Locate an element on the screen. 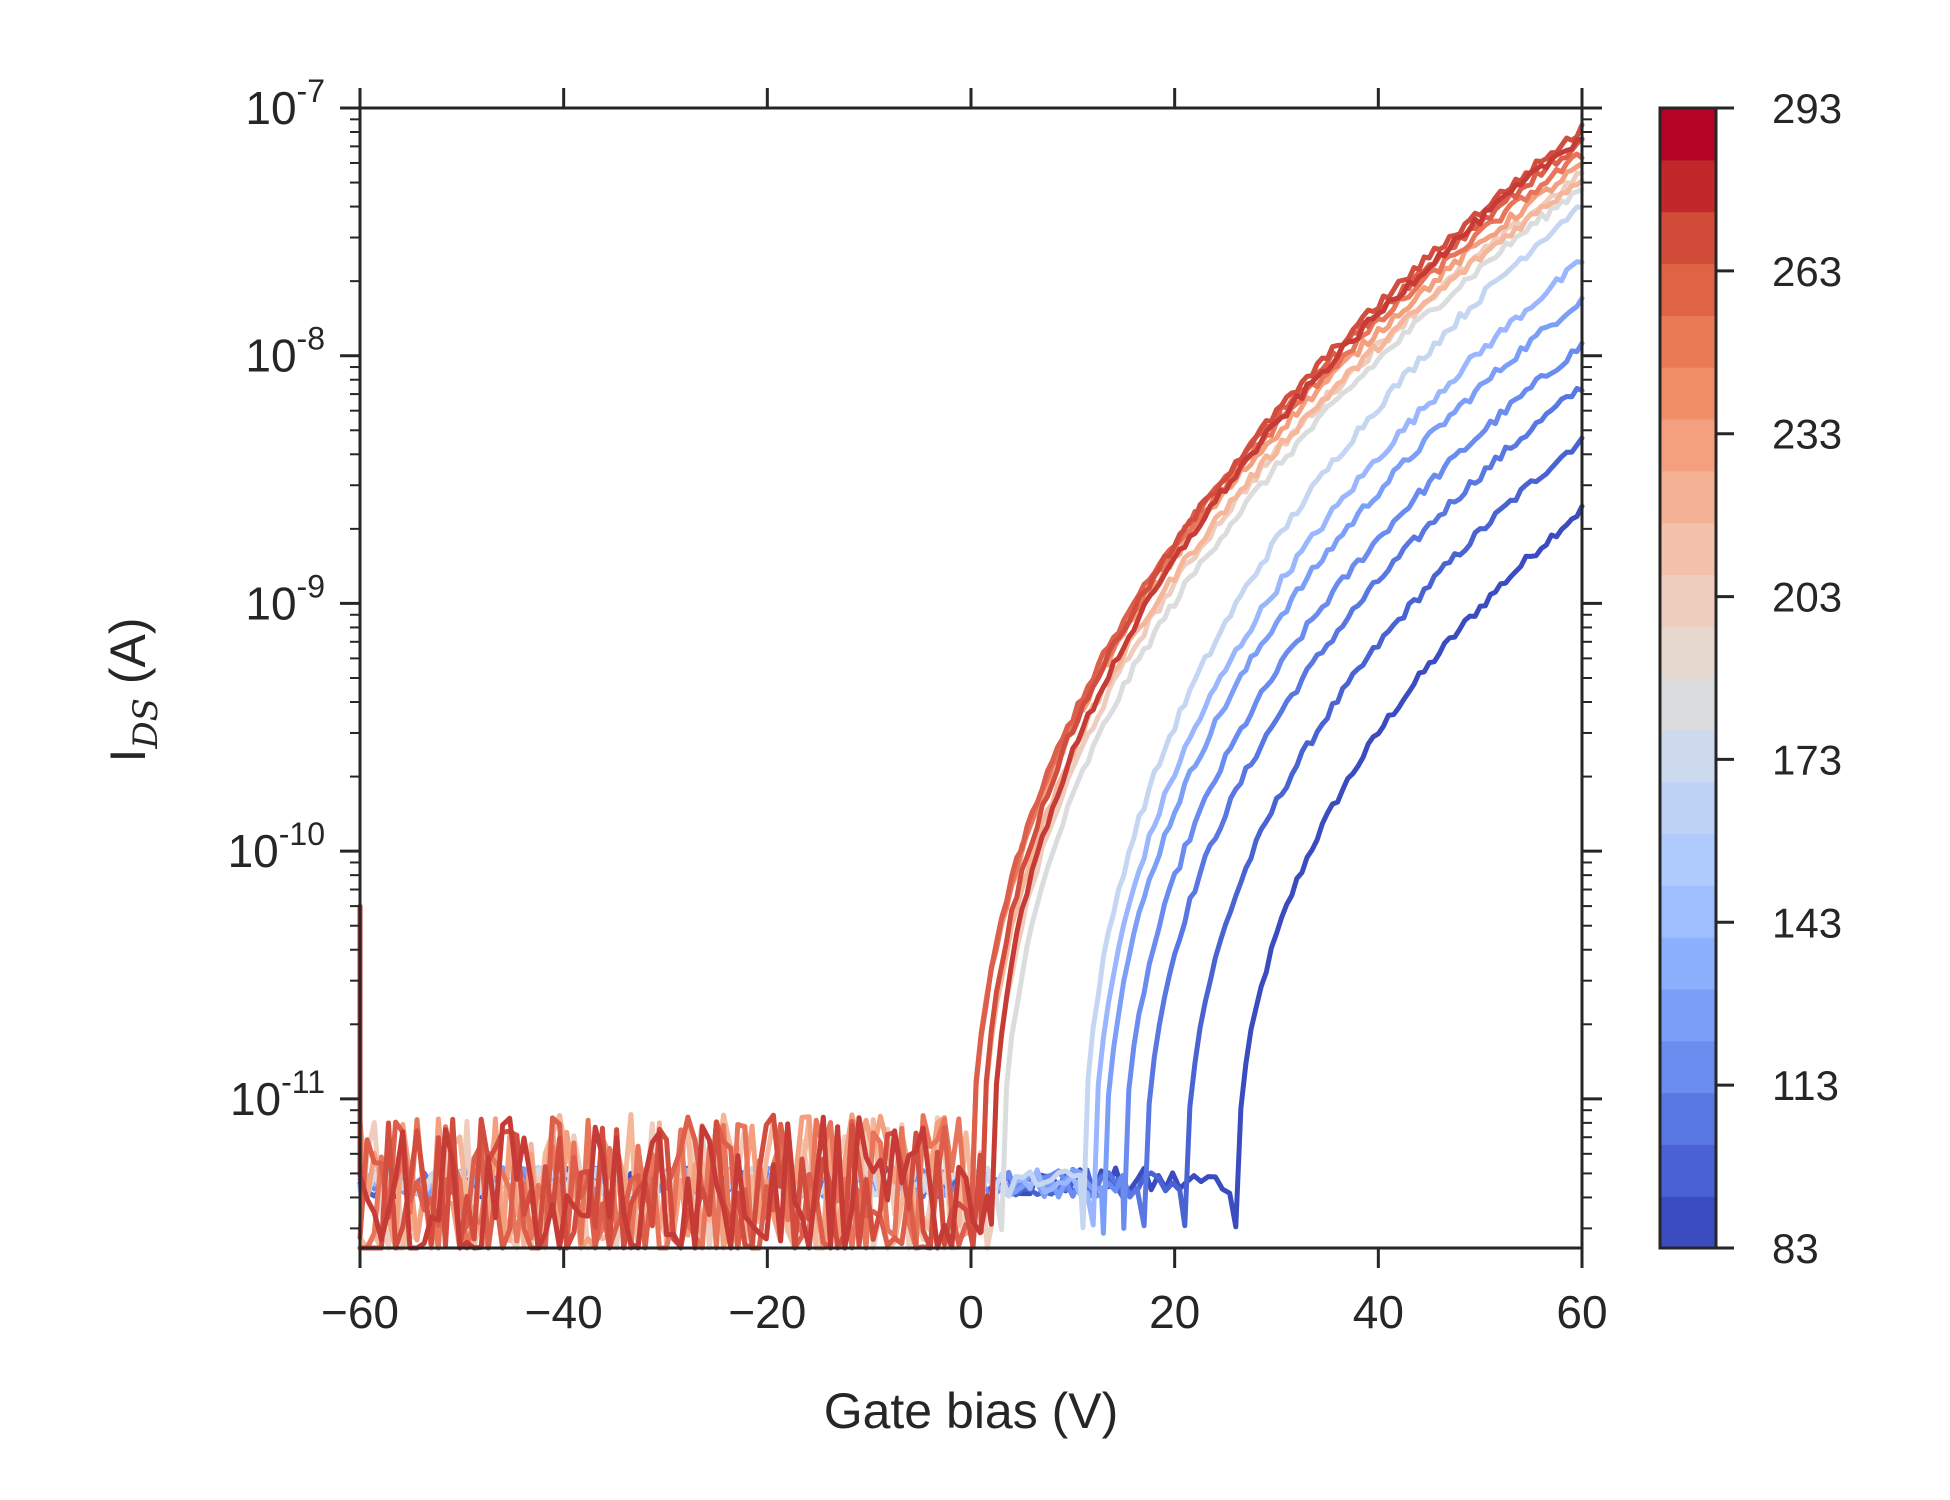  colorbar: 83 113 143 173 203 233 263 293 is located at coordinates (1750, 678).